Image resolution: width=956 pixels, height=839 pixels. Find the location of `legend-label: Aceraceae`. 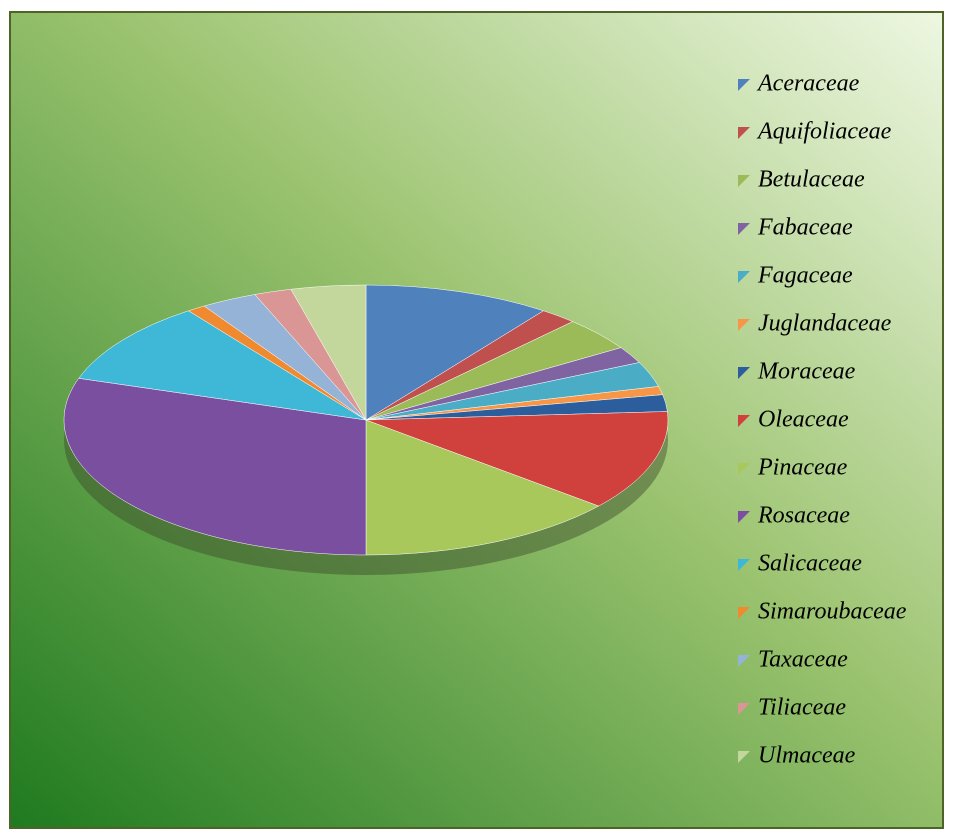

legend-label: Aceraceae is located at coordinates (808, 84).